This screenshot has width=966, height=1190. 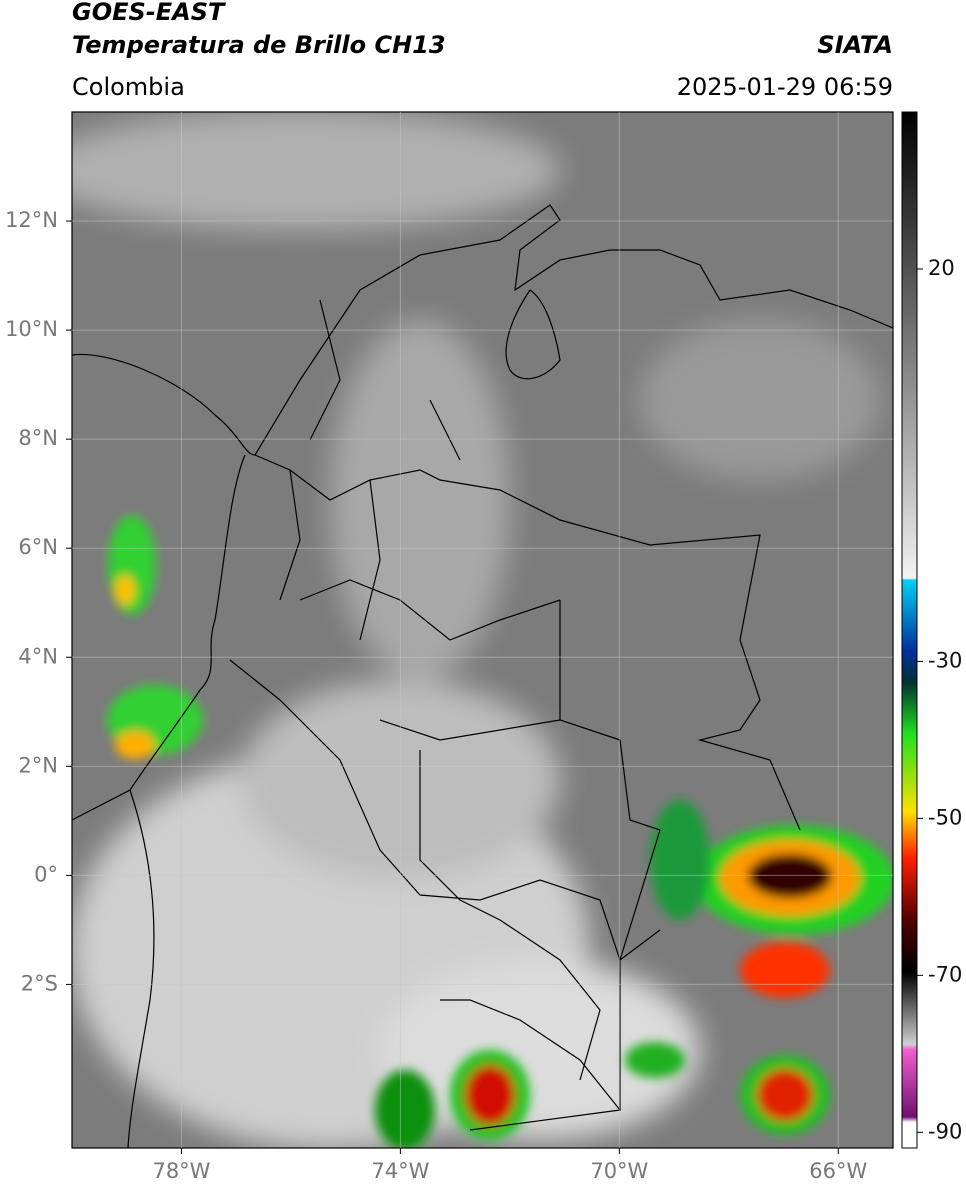 What do you see at coordinates (38, 656) in the screenshot?
I see `y-tick-label: 4°N` at bounding box center [38, 656].